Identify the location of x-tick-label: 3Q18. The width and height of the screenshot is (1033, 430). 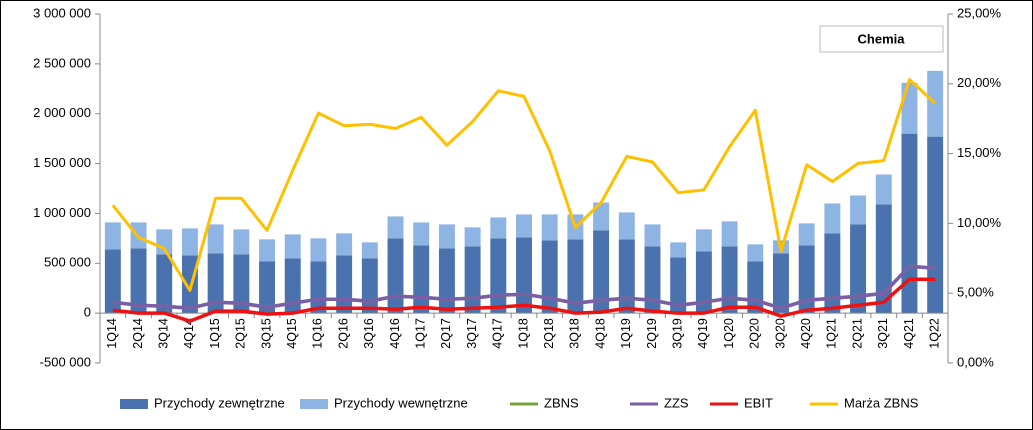
(575, 333).